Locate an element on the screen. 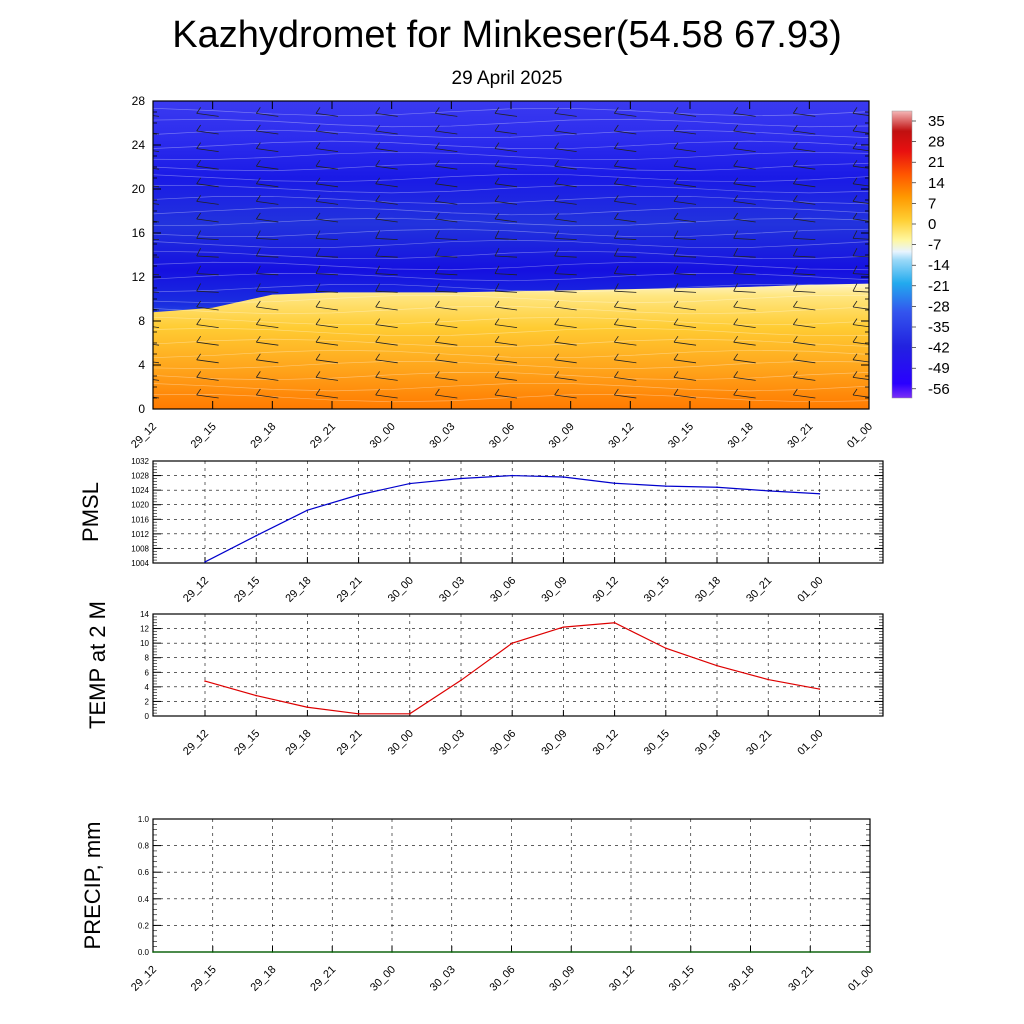 Image resolution: width=1024 pixels, height=1024 pixels. figure-title: Kazhydromet for Minkeser(54.58 67.93) is located at coordinates (507, 35).